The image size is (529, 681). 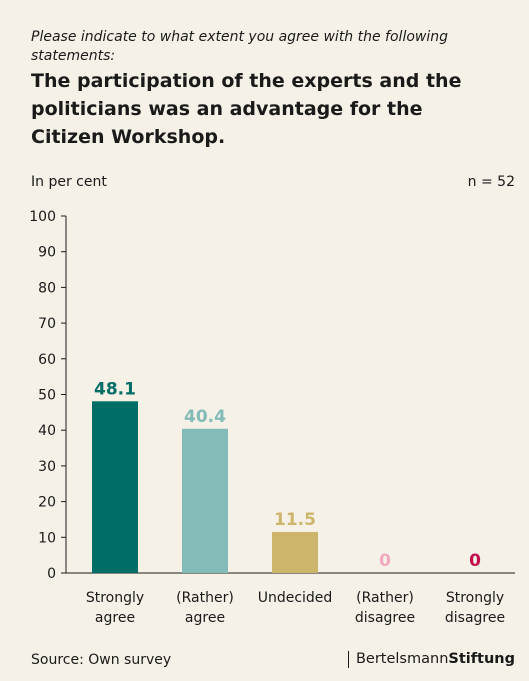 What do you see at coordinates (47, 396) in the screenshot?
I see `y-tick-label: 50` at bounding box center [47, 396].